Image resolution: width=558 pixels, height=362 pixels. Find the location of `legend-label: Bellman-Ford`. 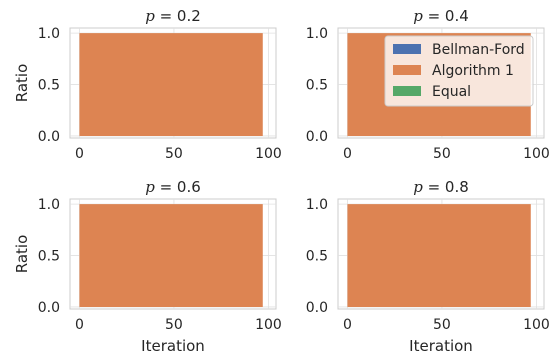

legend-label: Bellman-Ford is located at coordinates (478, 50).